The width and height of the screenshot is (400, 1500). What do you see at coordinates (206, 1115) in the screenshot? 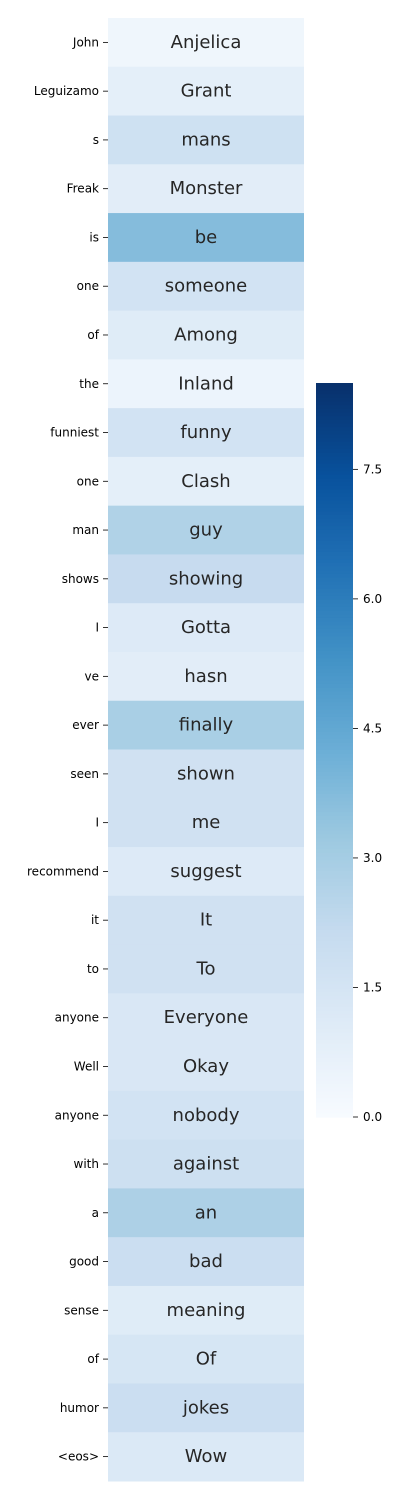
I see `cell-label: nobody` at bounding box center [206, 1115].